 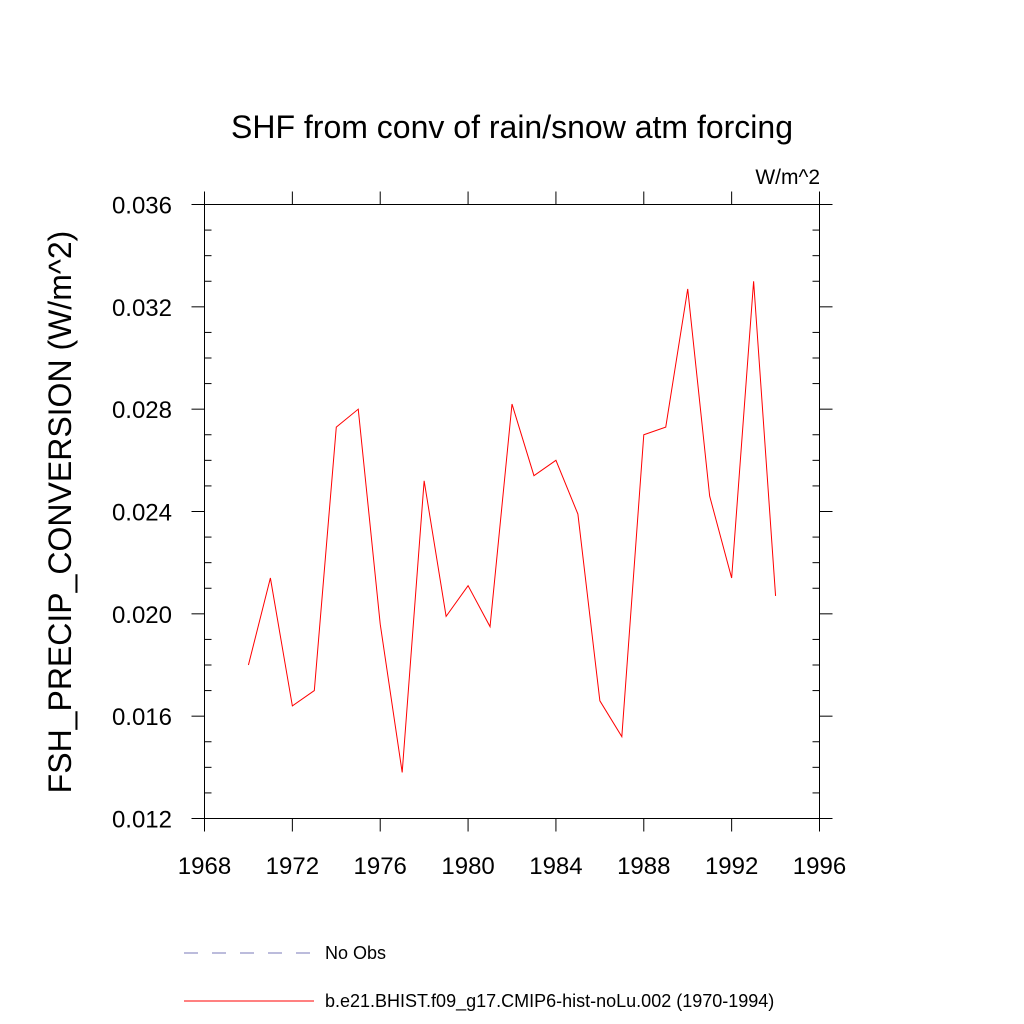 I want to click on y-tick-label: 0.012, so click(x=142, y=820).